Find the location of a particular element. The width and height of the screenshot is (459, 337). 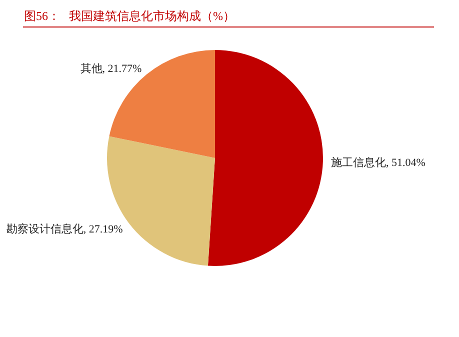

pie-slice is located at coordinates (162, 104).